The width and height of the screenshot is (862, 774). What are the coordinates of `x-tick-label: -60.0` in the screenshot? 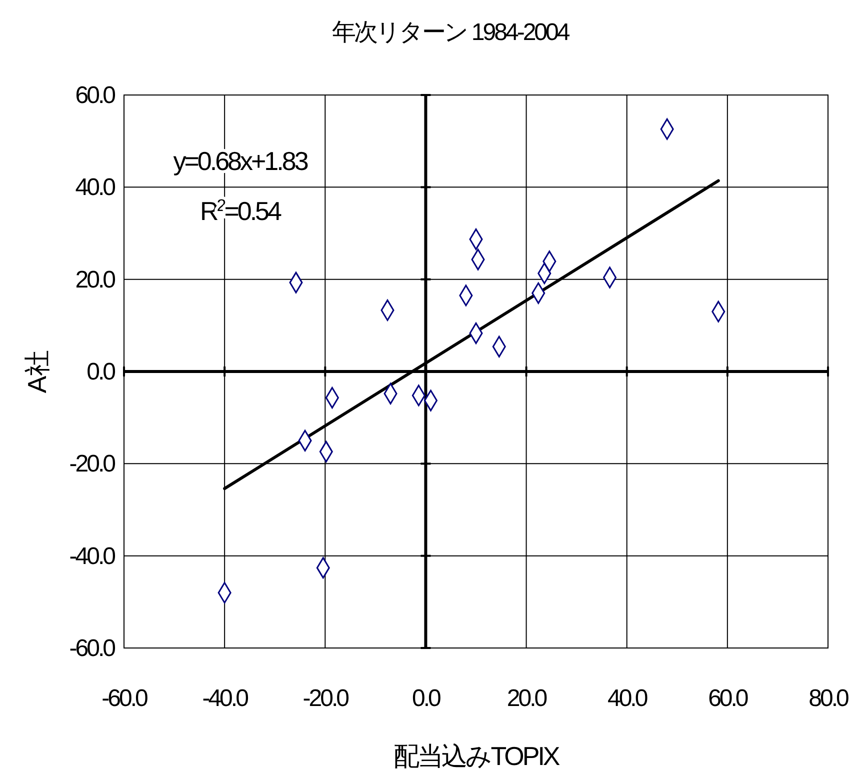 It's located at (125, 698).